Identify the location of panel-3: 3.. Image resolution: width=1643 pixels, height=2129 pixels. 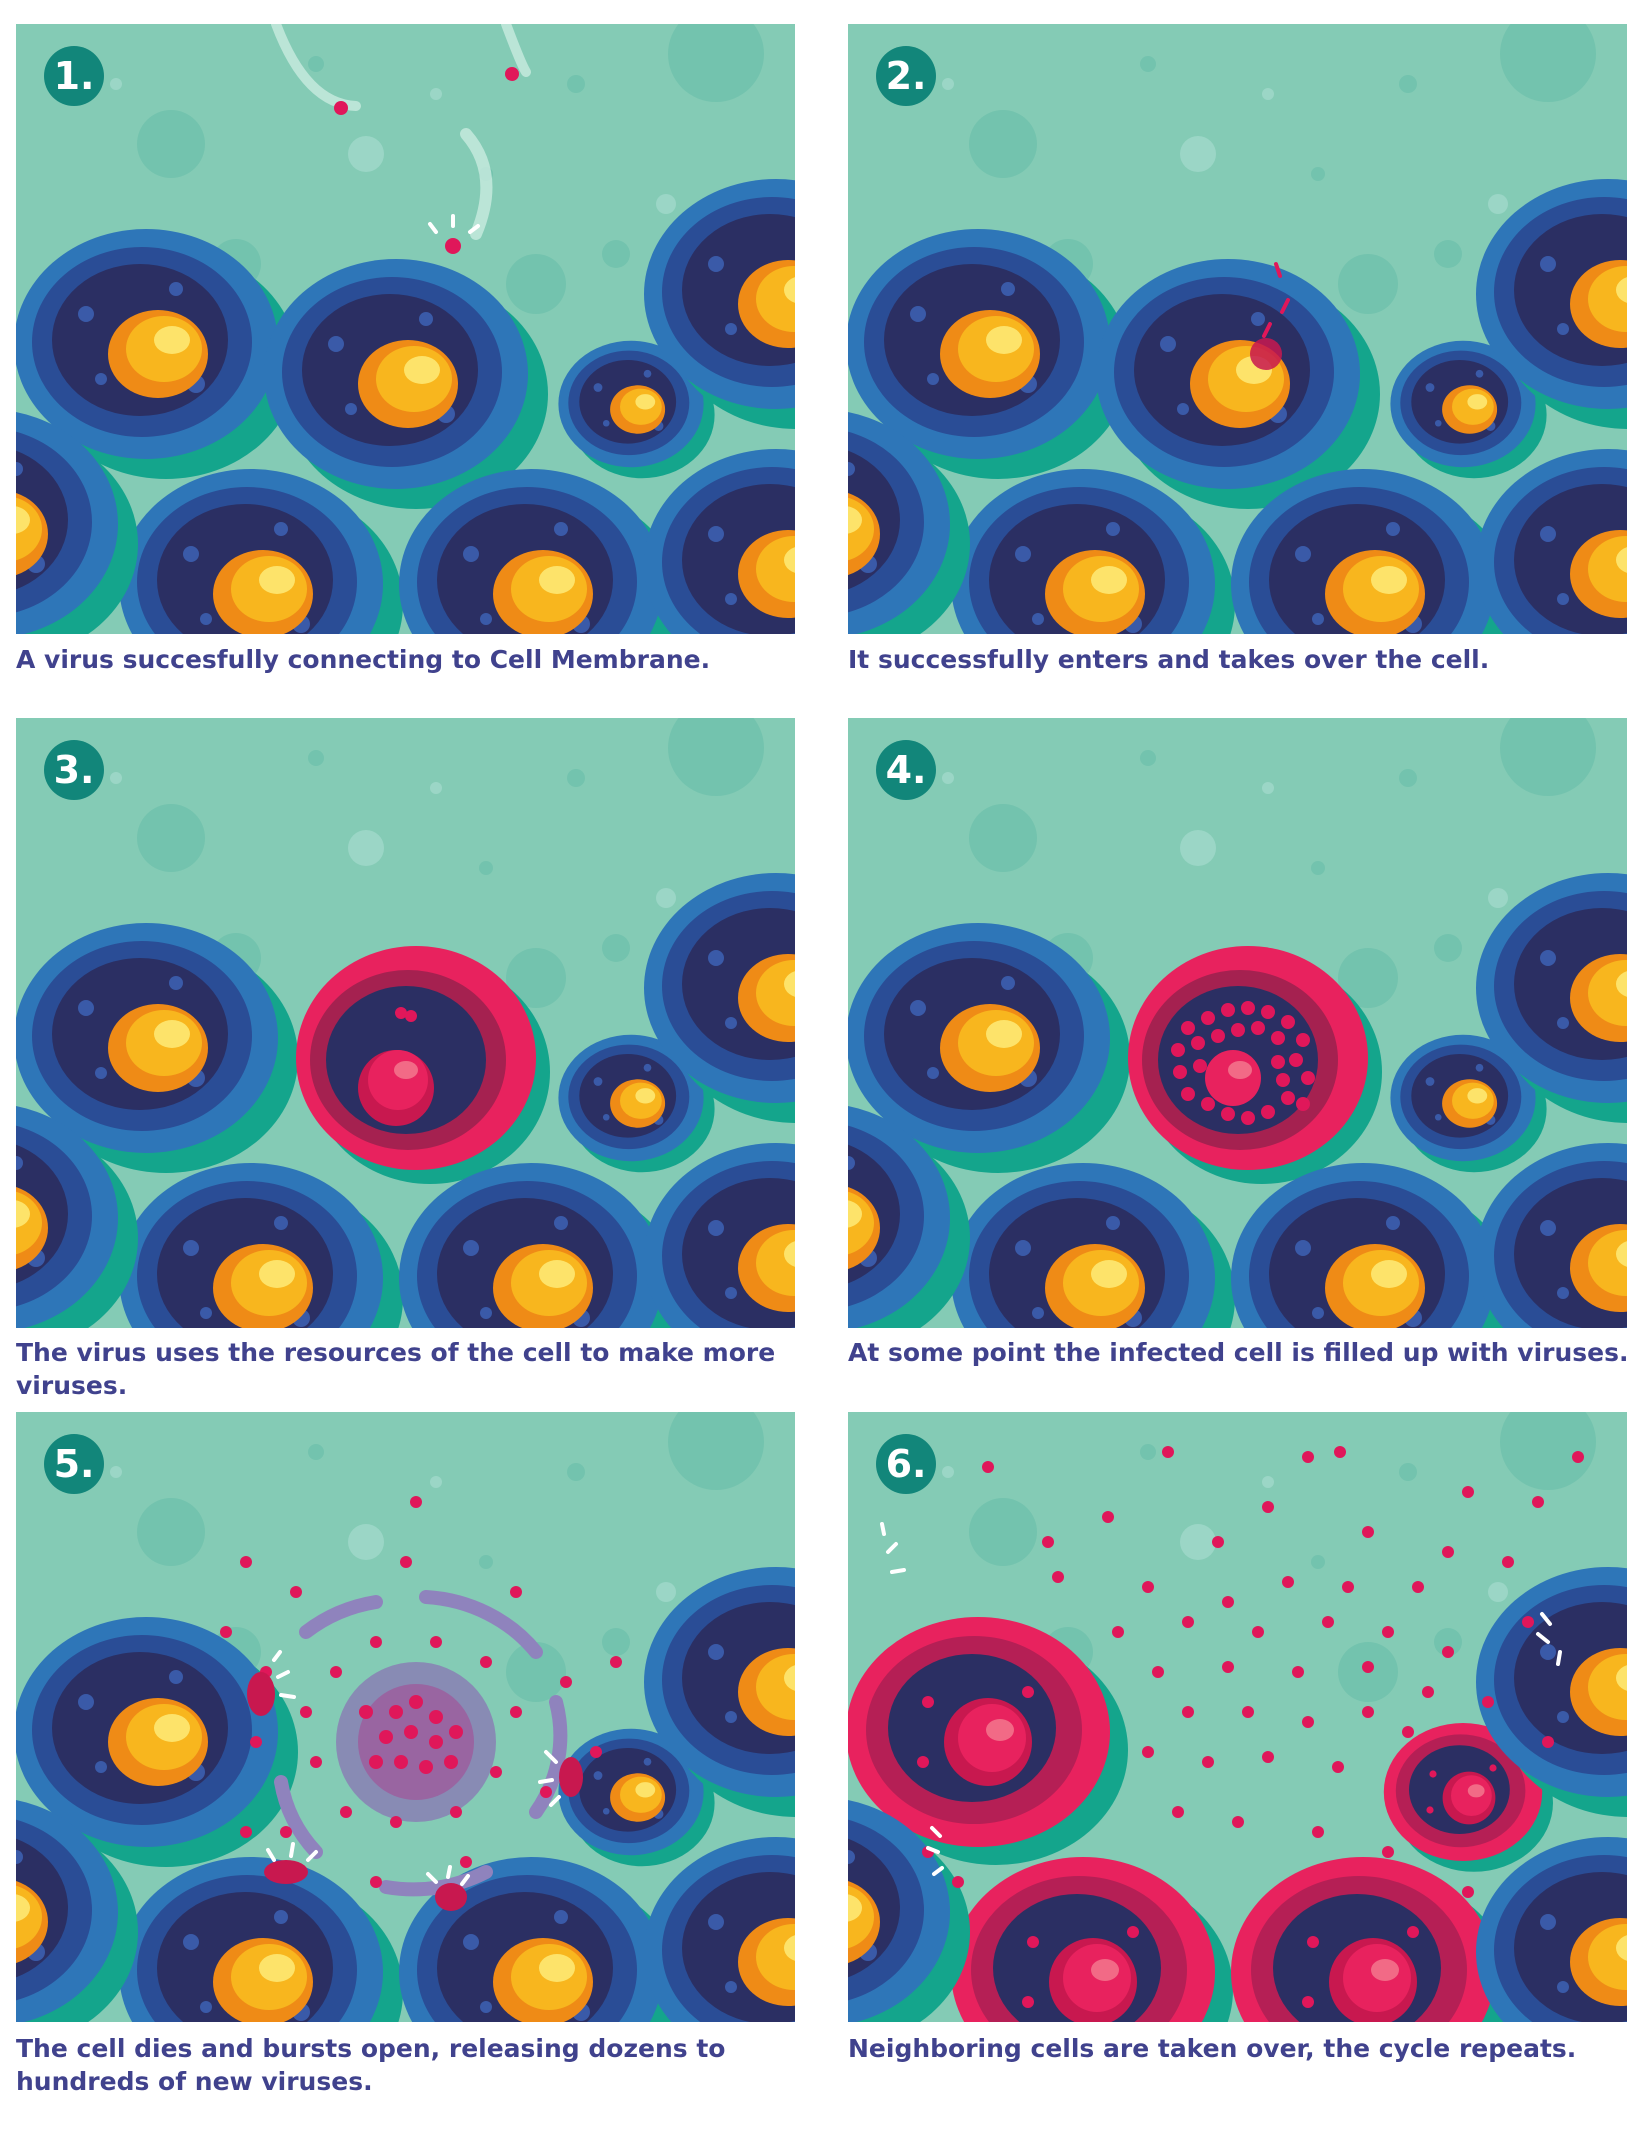
(405, 1023).